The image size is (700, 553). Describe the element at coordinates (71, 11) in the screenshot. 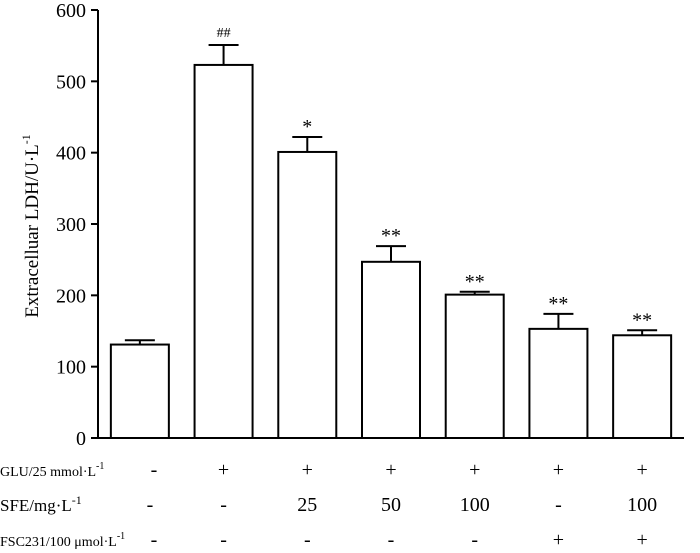

I see `y-tick-label: 600` at that location.